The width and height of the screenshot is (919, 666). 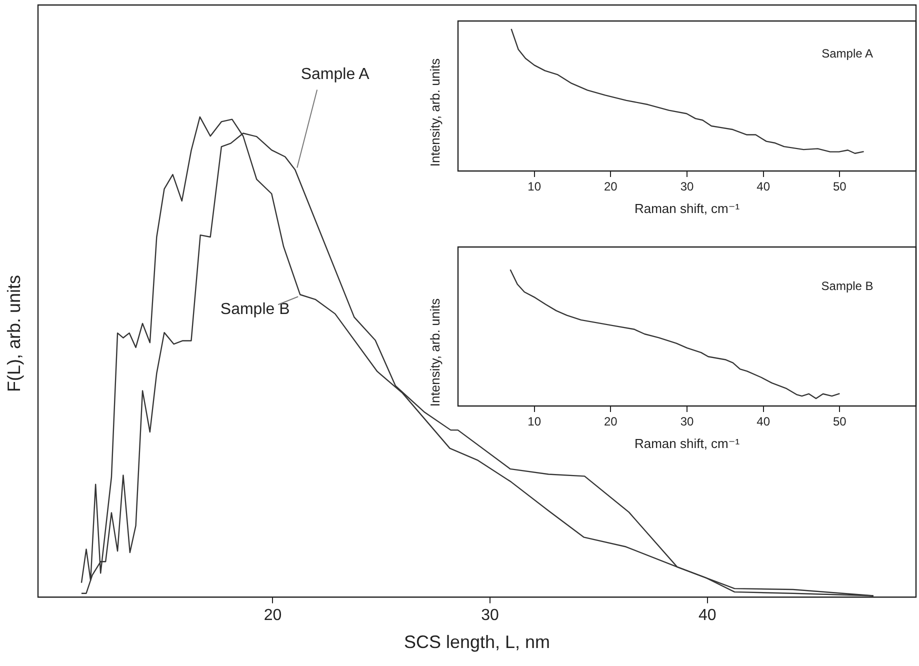 I want to click on series-label: Sample B, so click(x=255, y=309).